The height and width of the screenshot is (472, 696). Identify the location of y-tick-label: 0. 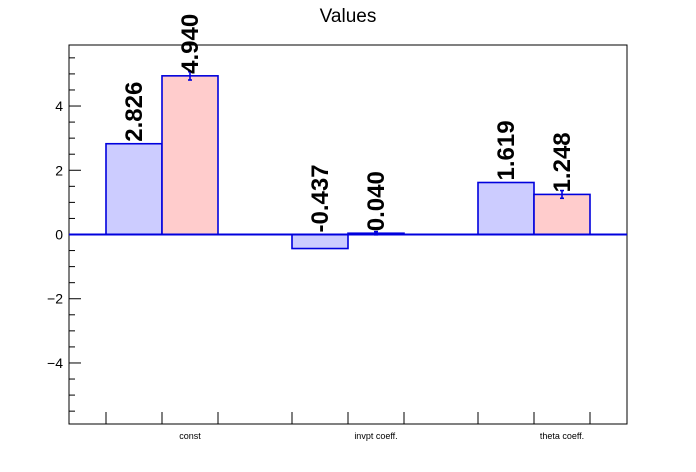
(59, 235).